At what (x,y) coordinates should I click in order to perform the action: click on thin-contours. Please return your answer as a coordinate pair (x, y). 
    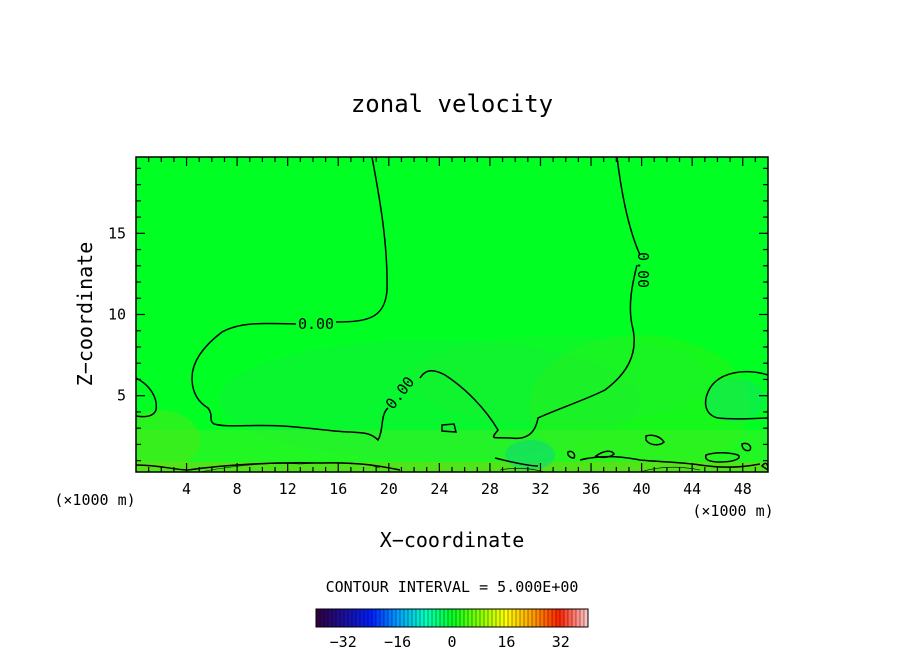
    Looking at the image, I should click on (450, 467).